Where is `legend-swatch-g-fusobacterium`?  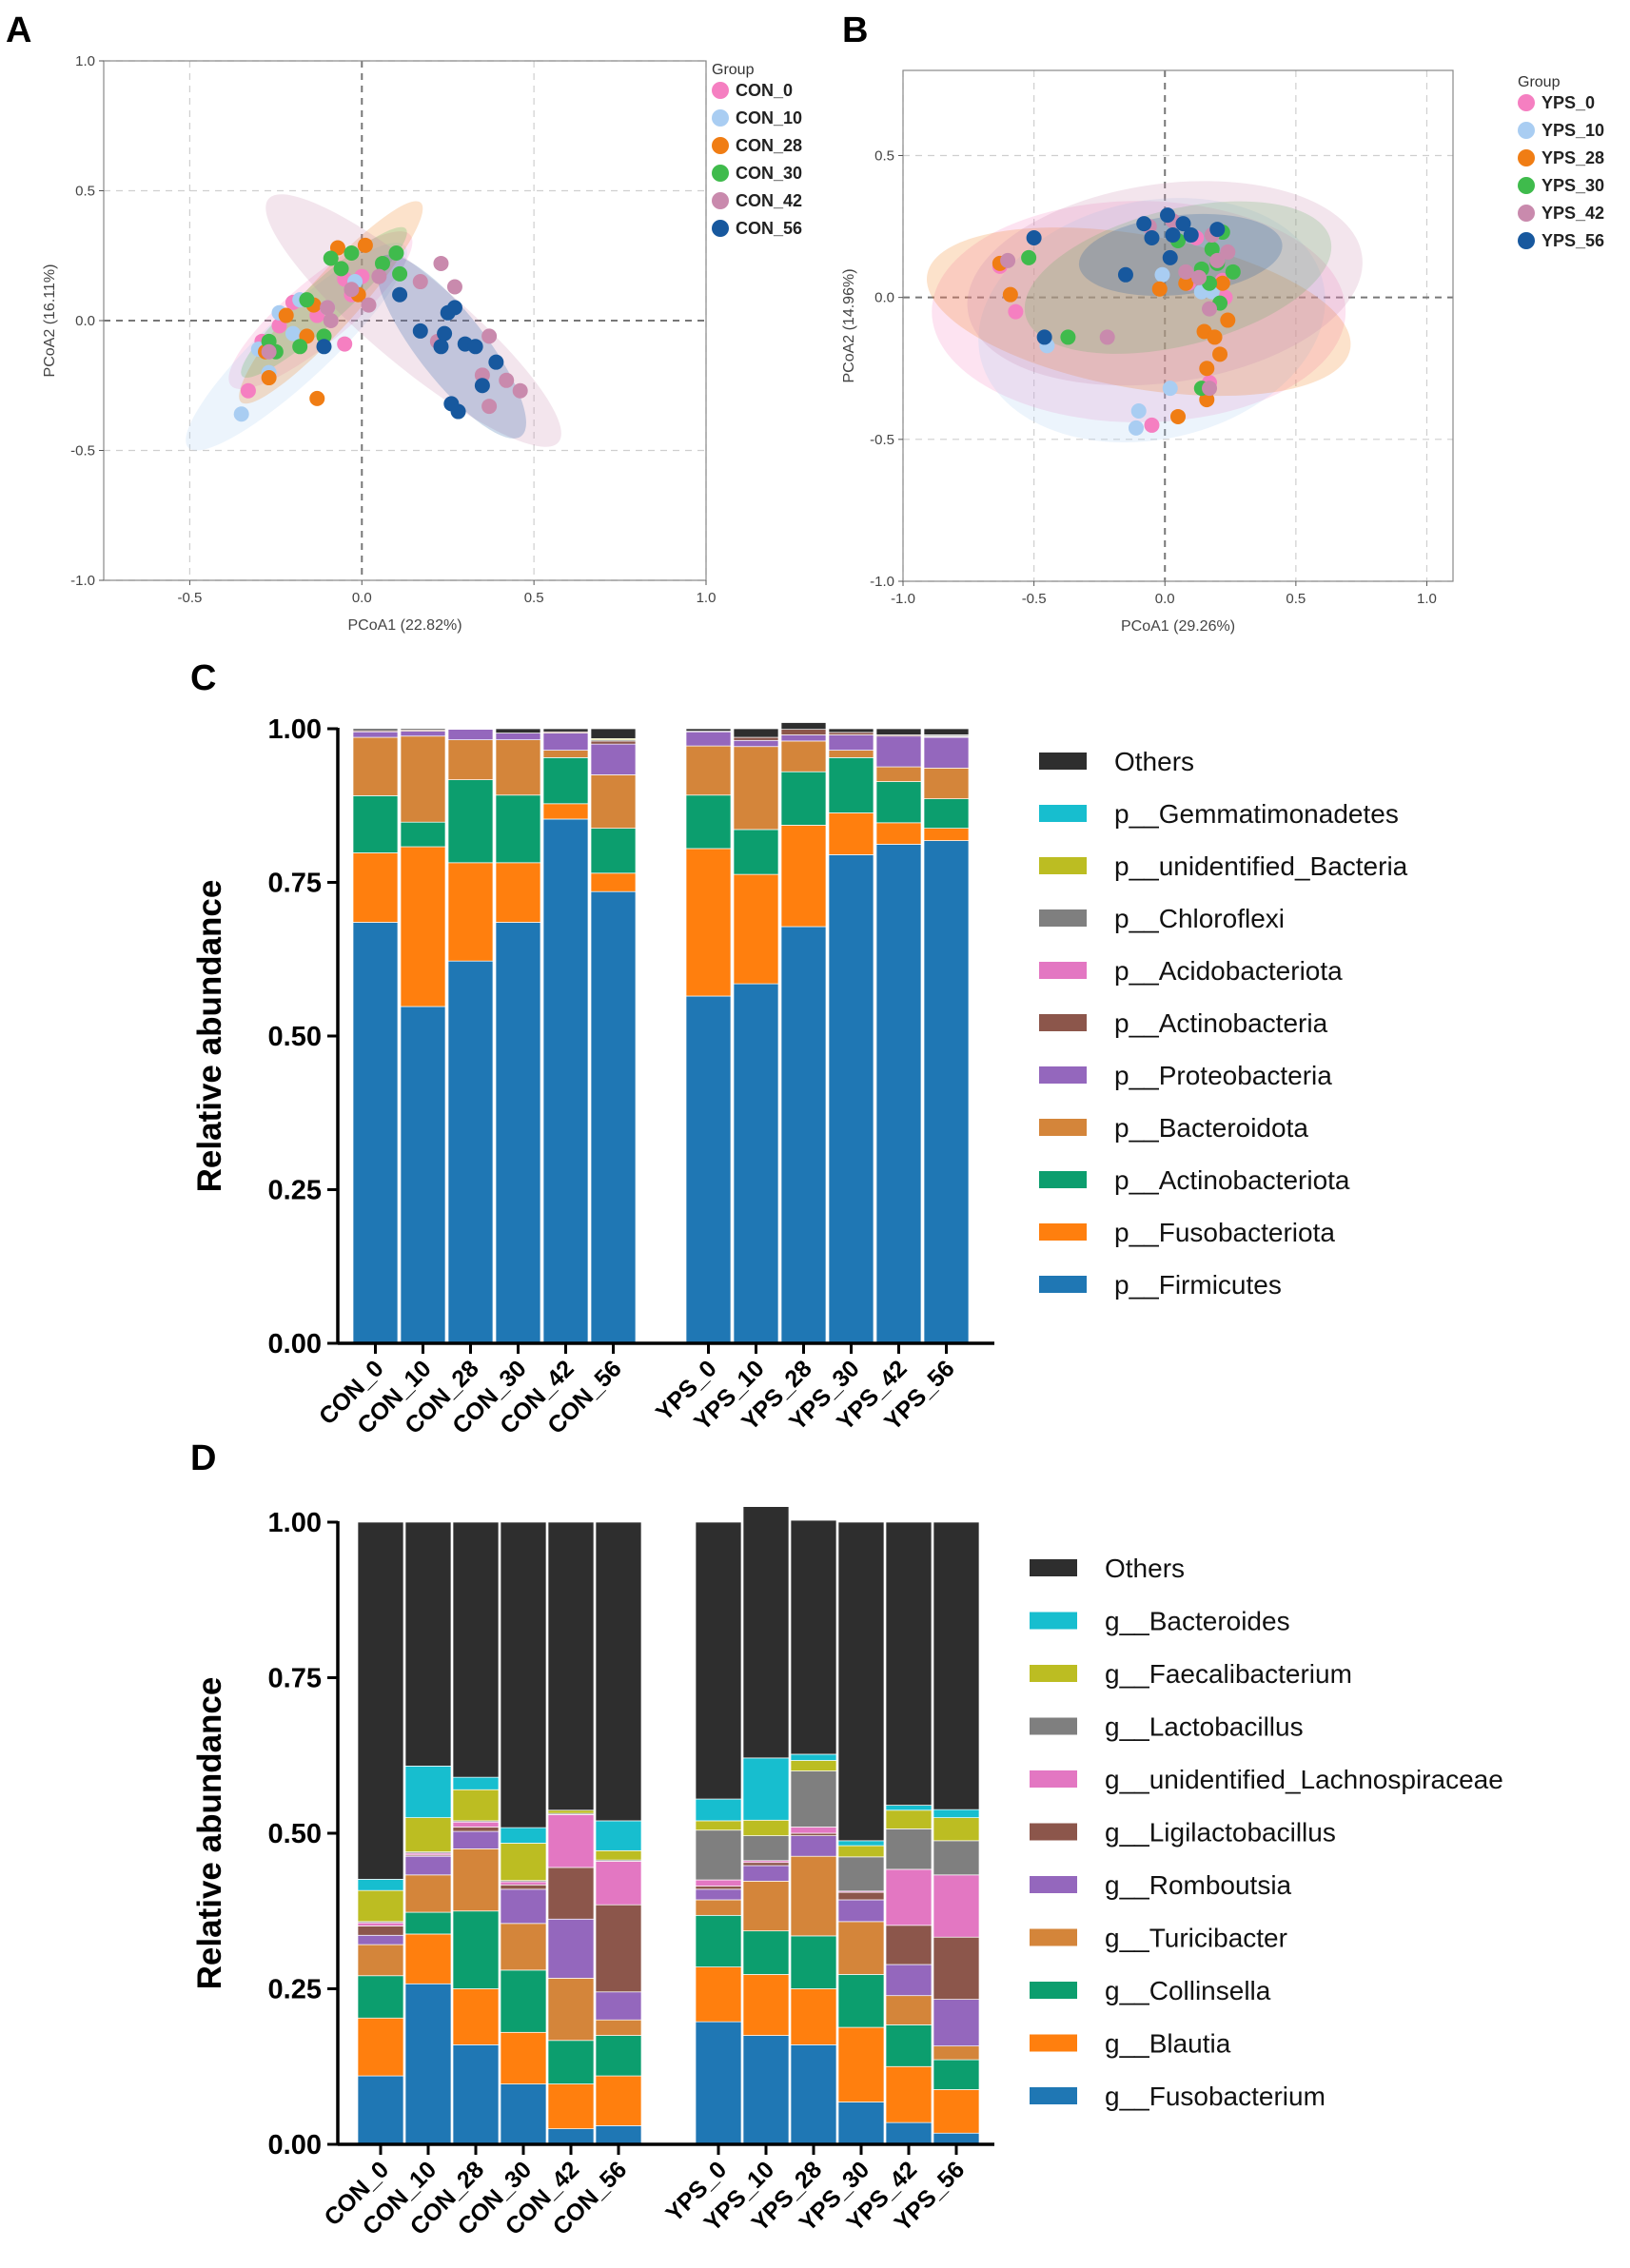 legend-swatch-g-fusobacterium is located at coordinates (1053, 2095).